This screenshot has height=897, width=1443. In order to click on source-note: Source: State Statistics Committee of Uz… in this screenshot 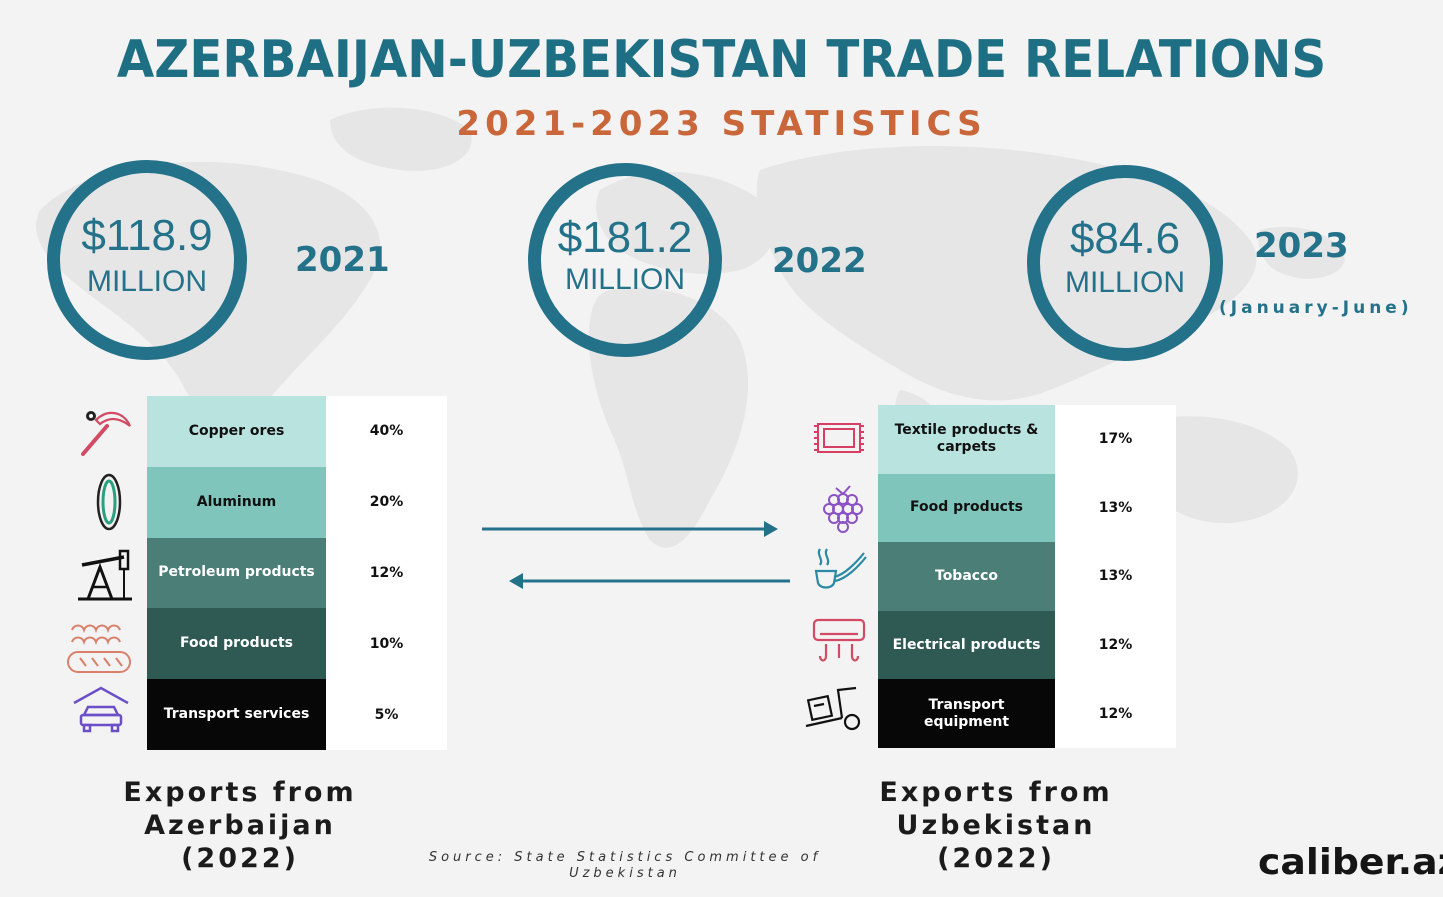, I will do `click(625, 866)`.